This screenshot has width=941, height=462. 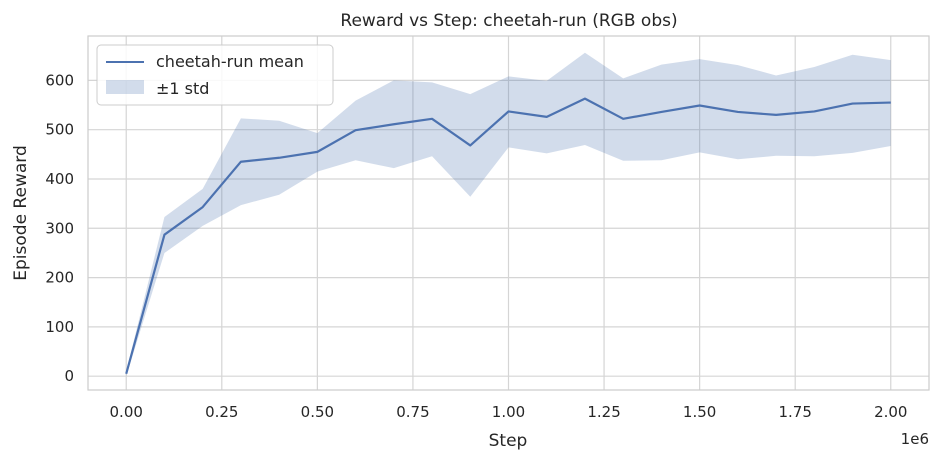 What do you see at coordinates (182, 88) in the screenshot?
I see `legend-std-label: ±1 std` at bounding box center [182, 88].